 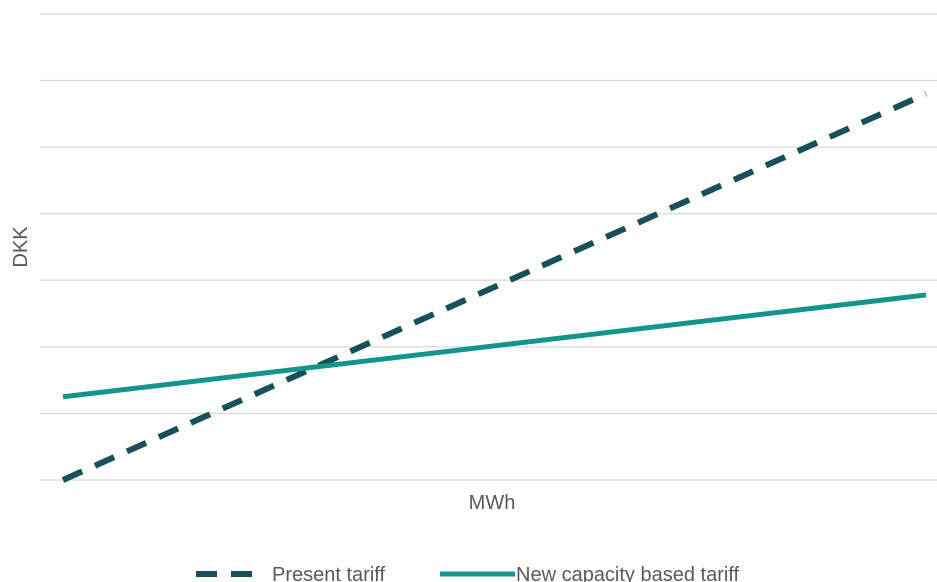 What do you see at coordinates (21, 247) in the screenshot?
I see `y-axis-label: DKK` at bounding box center [21, 247].